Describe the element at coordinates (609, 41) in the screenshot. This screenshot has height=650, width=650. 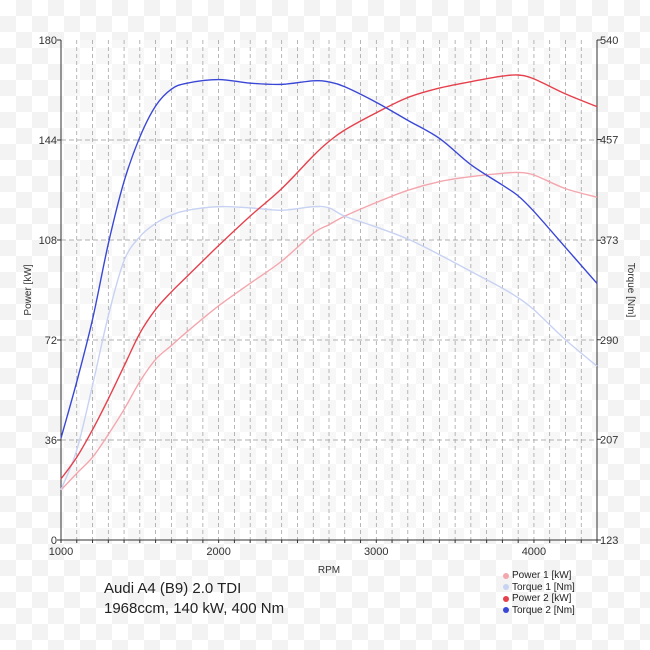
I see `y2-tick-label: 540` at that location.